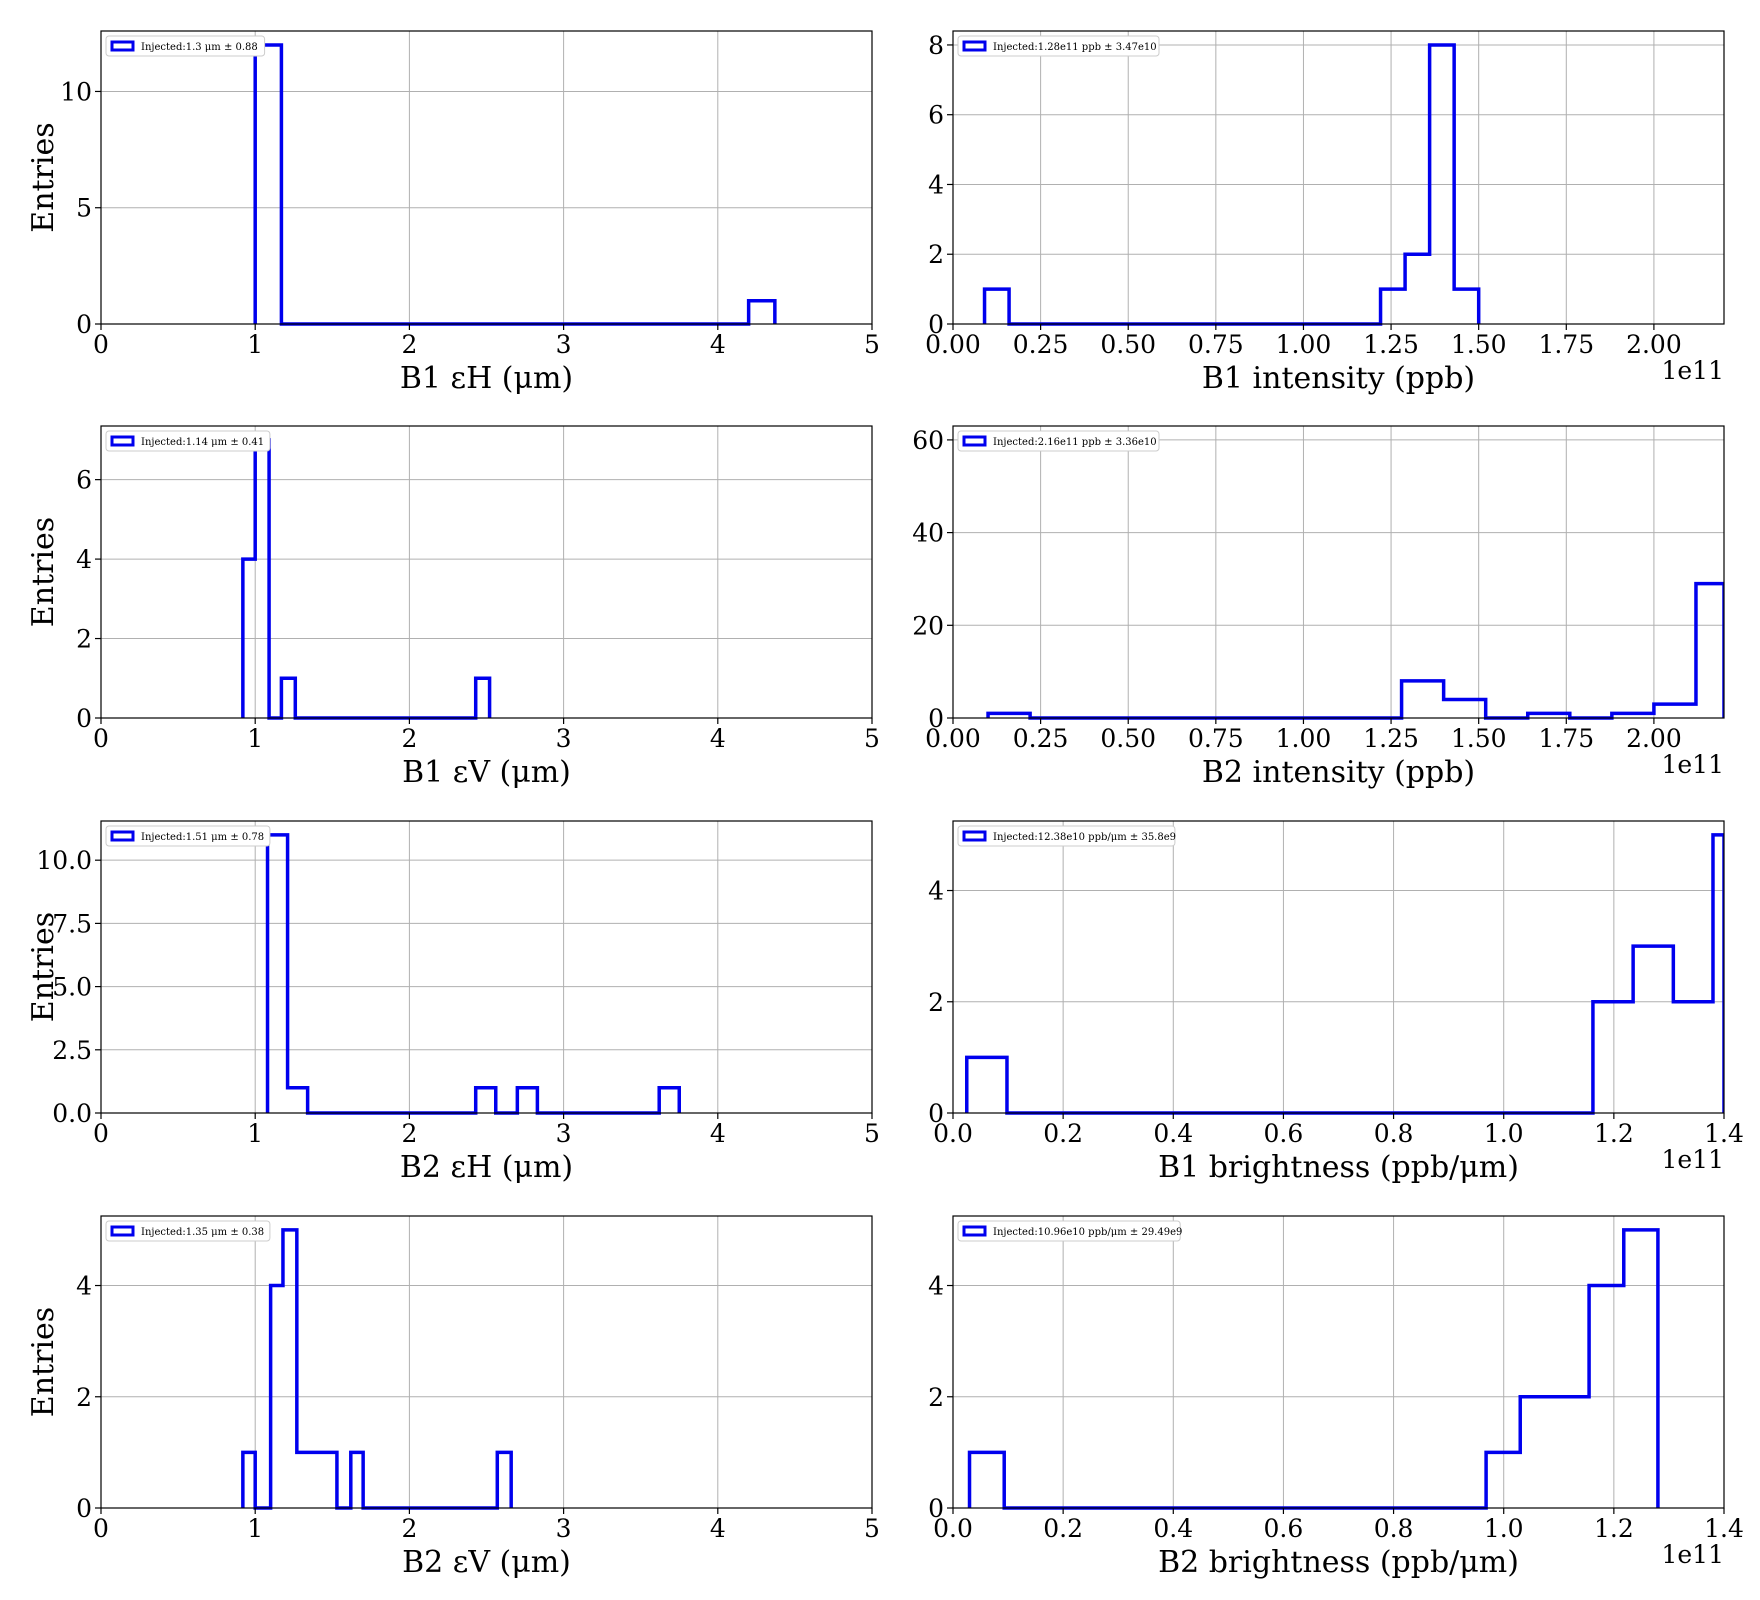 The width and height of the screenshot is (1760, 1600). Describe the element at coordinates (1041, 344) in the screenshot. I see `x-tick-label: 0.25` at that location.